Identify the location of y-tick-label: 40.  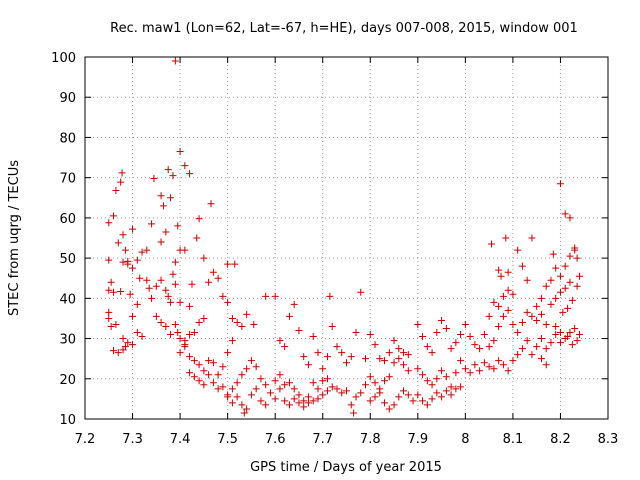
(67, 299).